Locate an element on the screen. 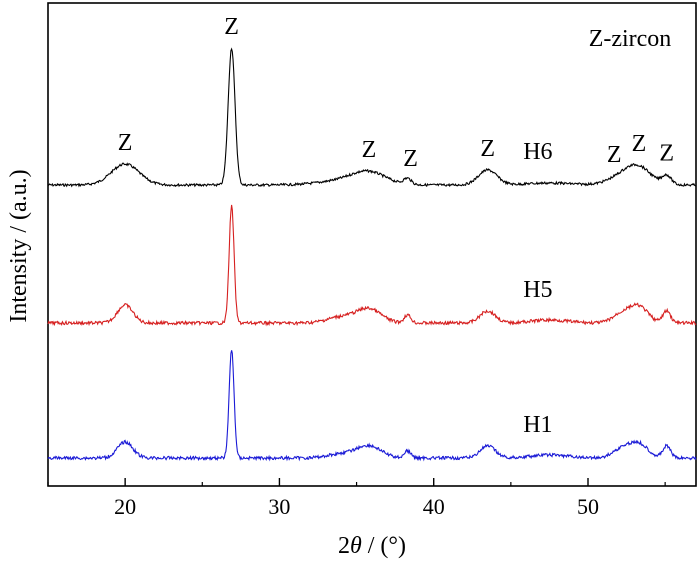 The image size is (700, 561). legend-note: Z-zircon is located at coordinates (630, 39).